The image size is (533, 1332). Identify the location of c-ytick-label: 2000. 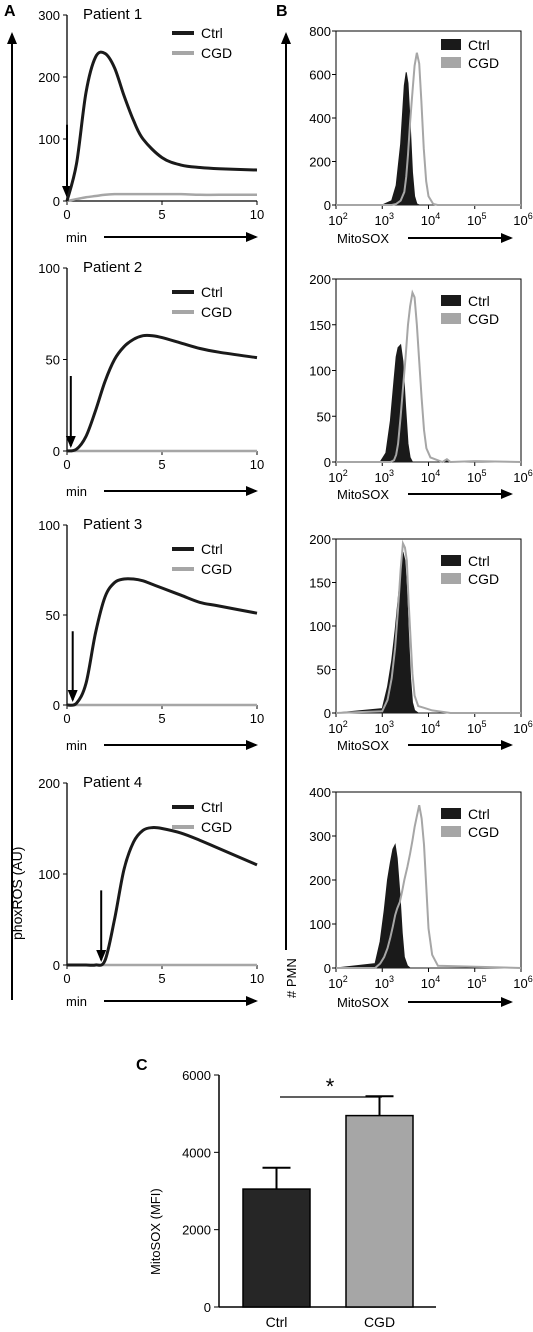
(196, 1230).